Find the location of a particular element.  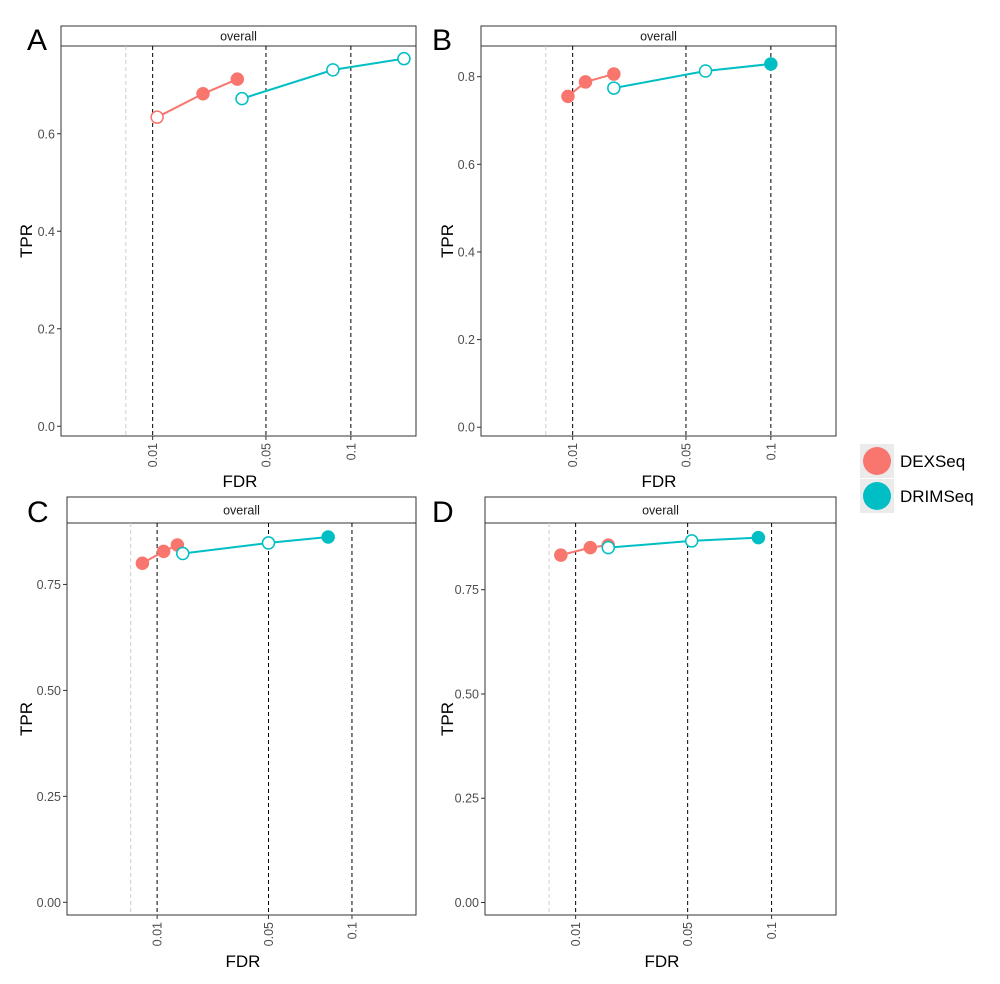

y-tick-label: 0.8 is located at coordinates (466, 77).